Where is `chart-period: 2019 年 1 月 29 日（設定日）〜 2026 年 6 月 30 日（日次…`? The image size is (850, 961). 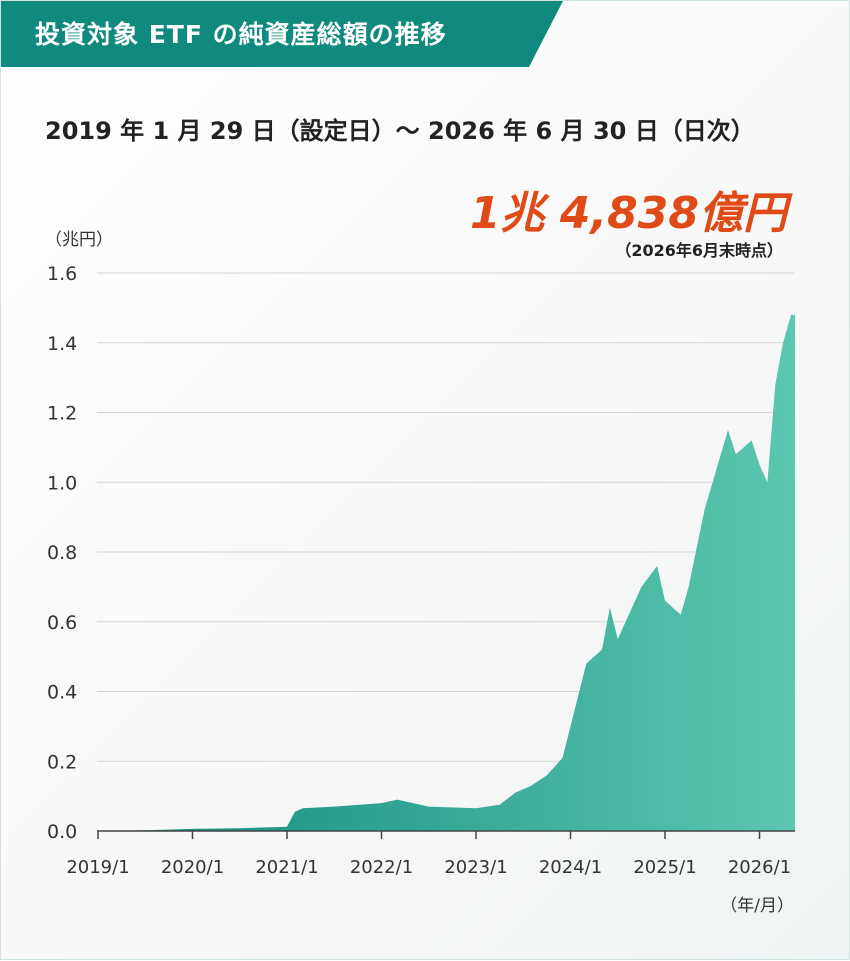 chart-period: 2019 年 1 月 29 日（設定日）〜 2026 年 6 月 30 日（日次… is located at coordinates (400, 131).